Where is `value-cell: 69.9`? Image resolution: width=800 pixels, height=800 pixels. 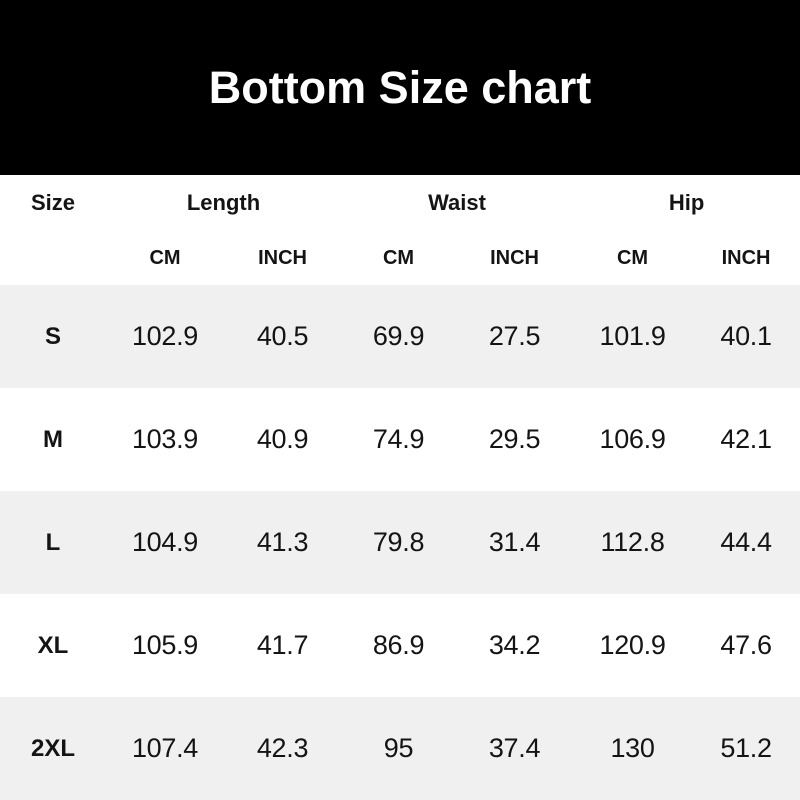 value-cell: 69.9 is located at coordinates (398, 336).